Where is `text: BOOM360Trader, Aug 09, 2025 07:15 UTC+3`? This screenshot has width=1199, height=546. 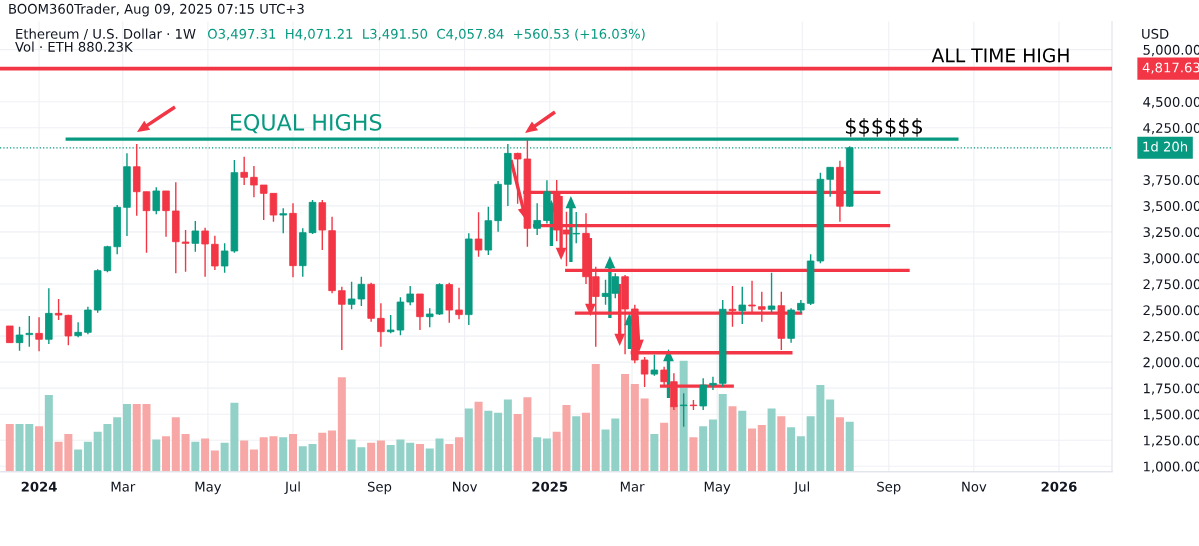 text: BOOM360Trader, Aug 09, 2025 07:15 UTC+3 is located at coordinates (156, 10).